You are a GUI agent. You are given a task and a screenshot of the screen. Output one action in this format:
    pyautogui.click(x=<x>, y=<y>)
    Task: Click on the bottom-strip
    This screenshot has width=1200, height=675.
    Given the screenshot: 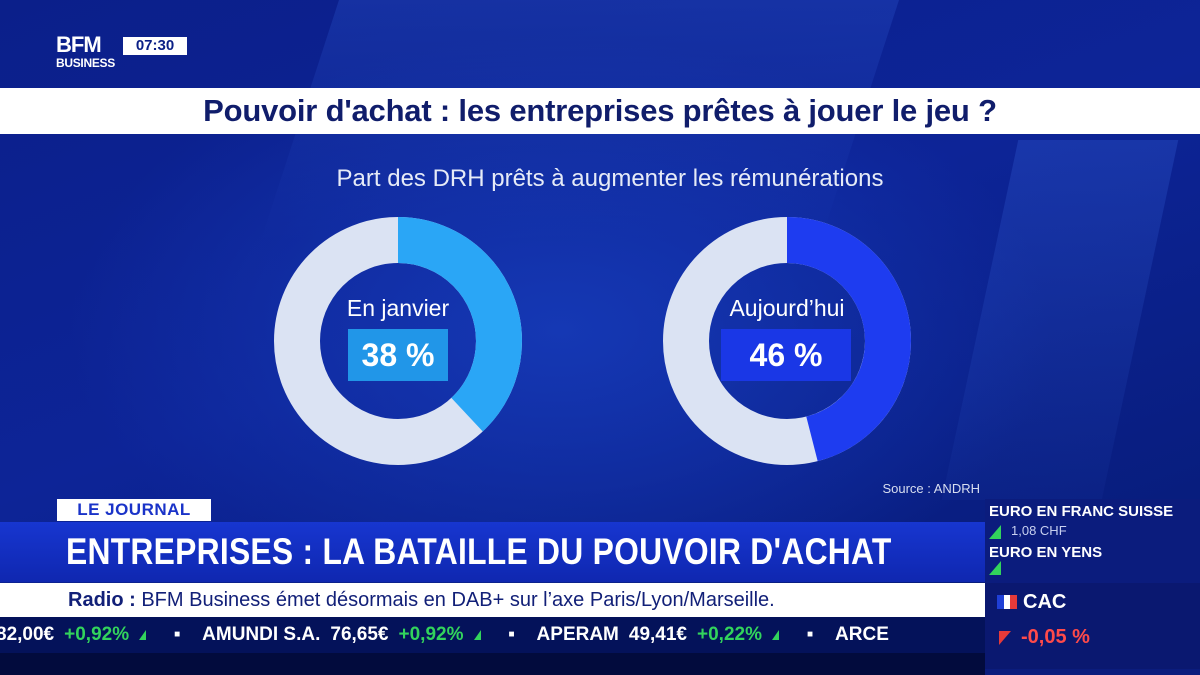 What is the action you would take?
    pyautogui.click(x=600, y=664)
    